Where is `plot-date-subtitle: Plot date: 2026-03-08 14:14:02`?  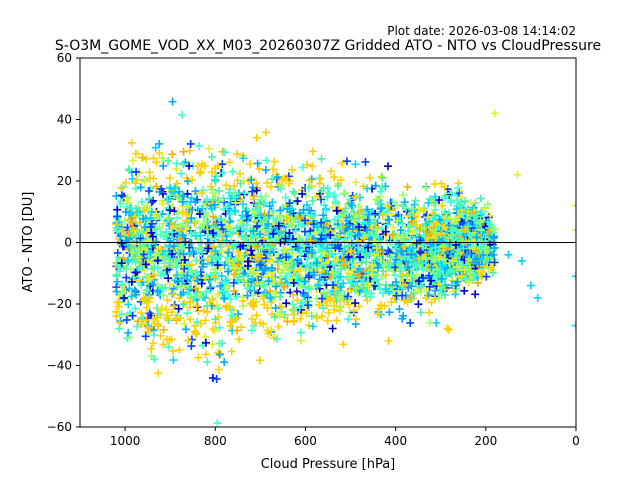
plot-date-subtitle: Plot date: 2026-03-08 14:14:02 is located at coordinates (481, 31).